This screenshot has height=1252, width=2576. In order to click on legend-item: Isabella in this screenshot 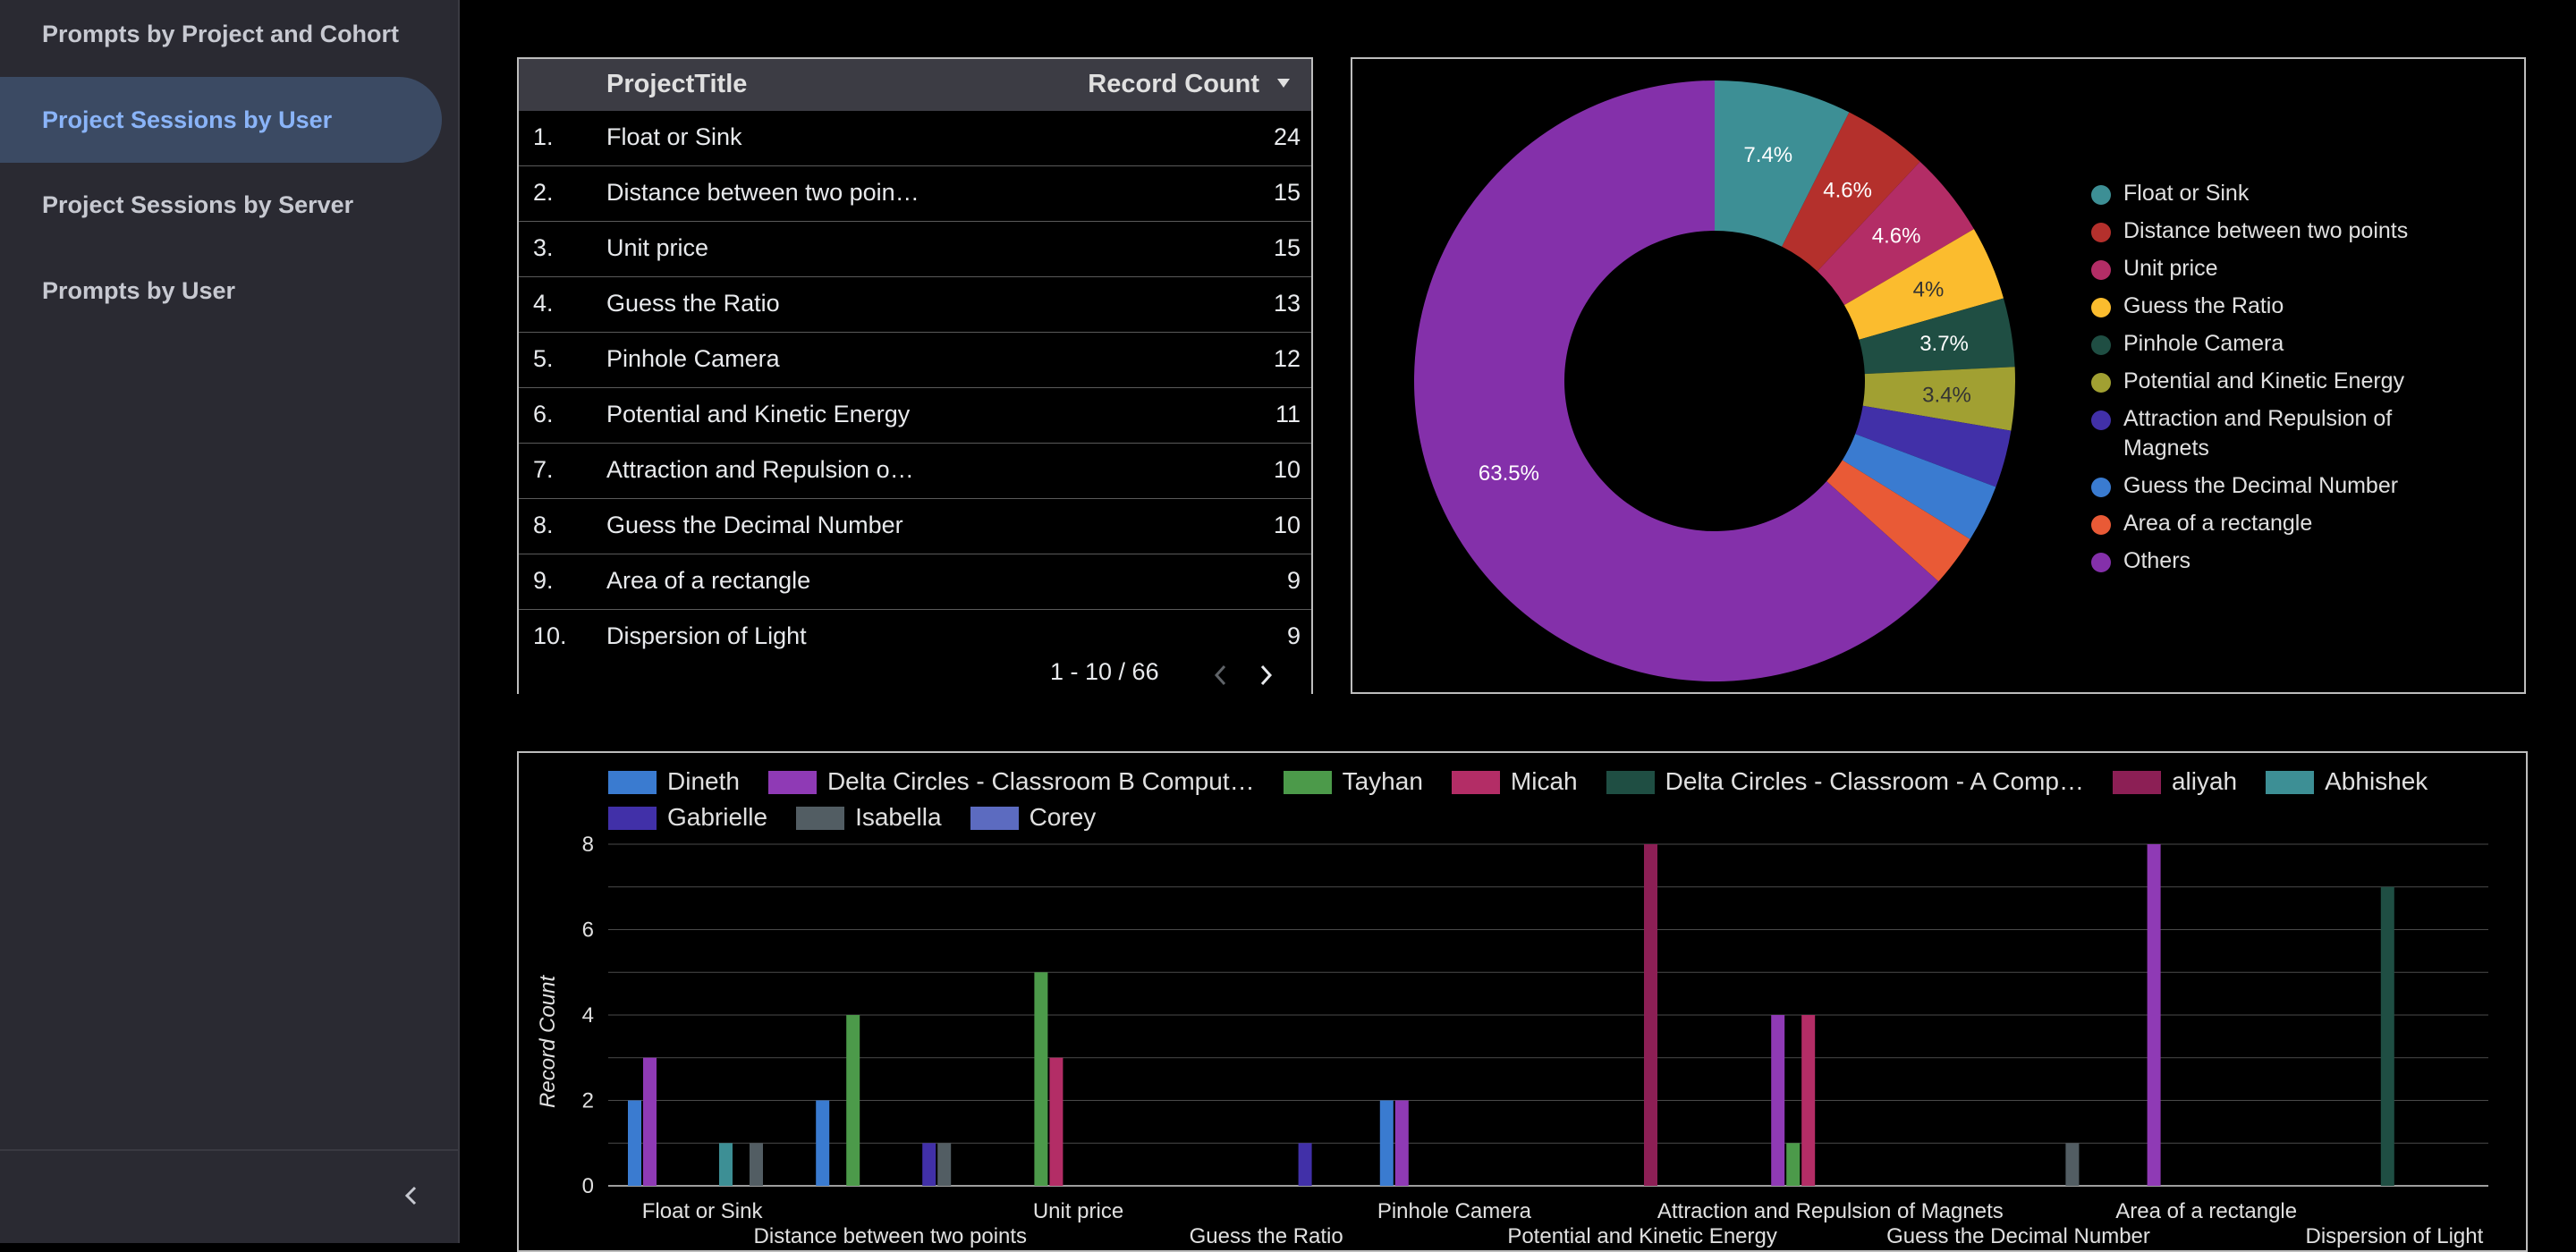, I will do `click(869, 817)`.